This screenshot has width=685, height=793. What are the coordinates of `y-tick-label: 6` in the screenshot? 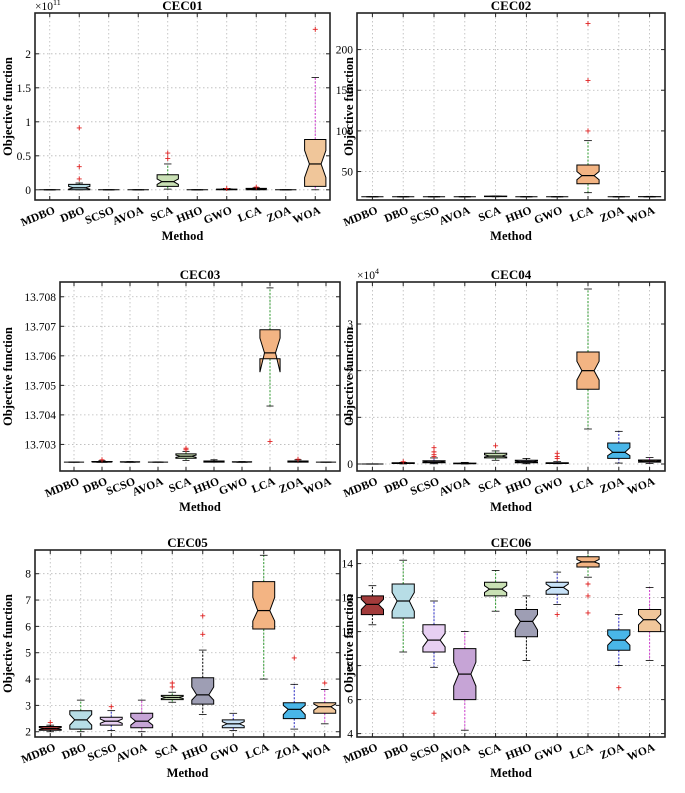 It's located at (28, 627).